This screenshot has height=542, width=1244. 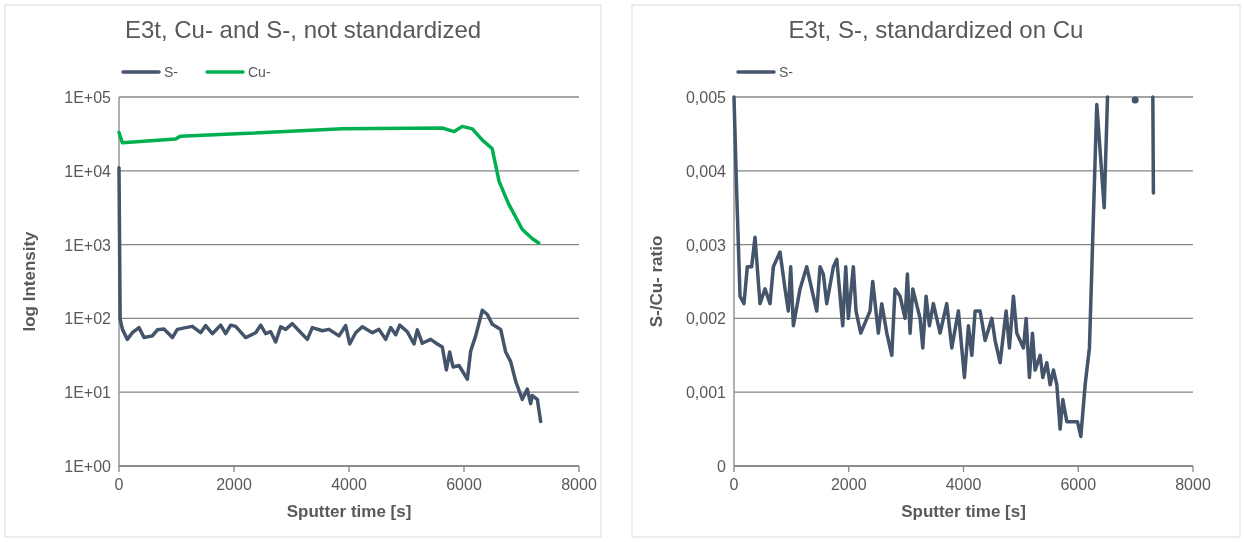 What do you see at coordinates (329, 184) in the screenshot?
I see `line-series` at bounding box center [329, 184].